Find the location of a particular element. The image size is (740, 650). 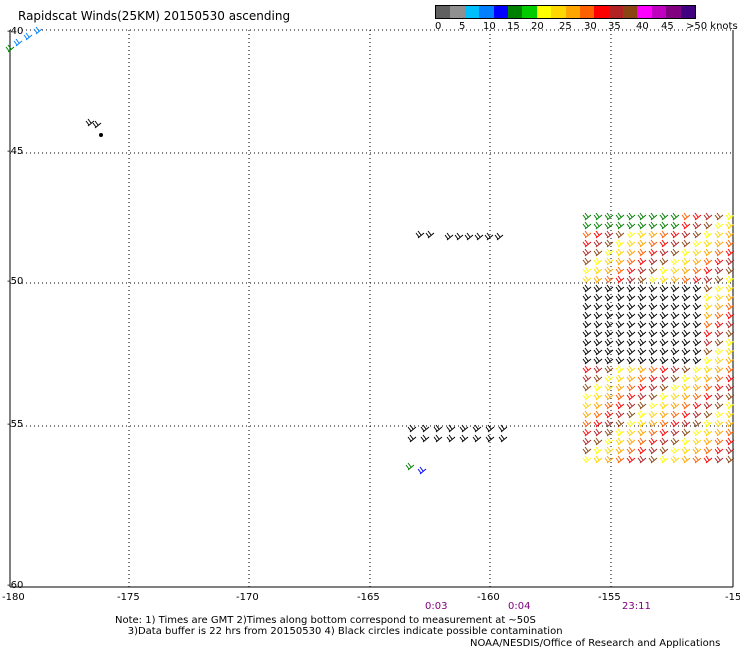

colorbar-label: 0 is located at coordinates (438, 26).